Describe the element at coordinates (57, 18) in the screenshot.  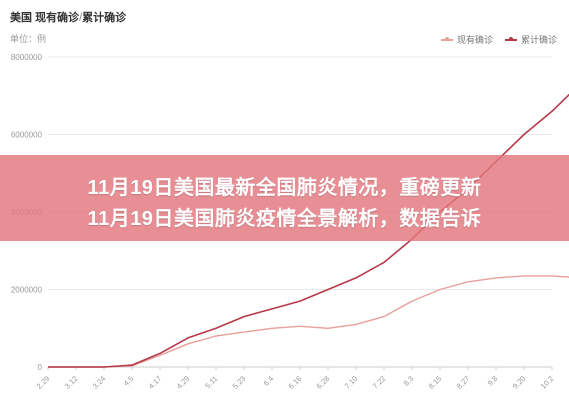
I see `title-metric-current: 现有确诊` at that location.